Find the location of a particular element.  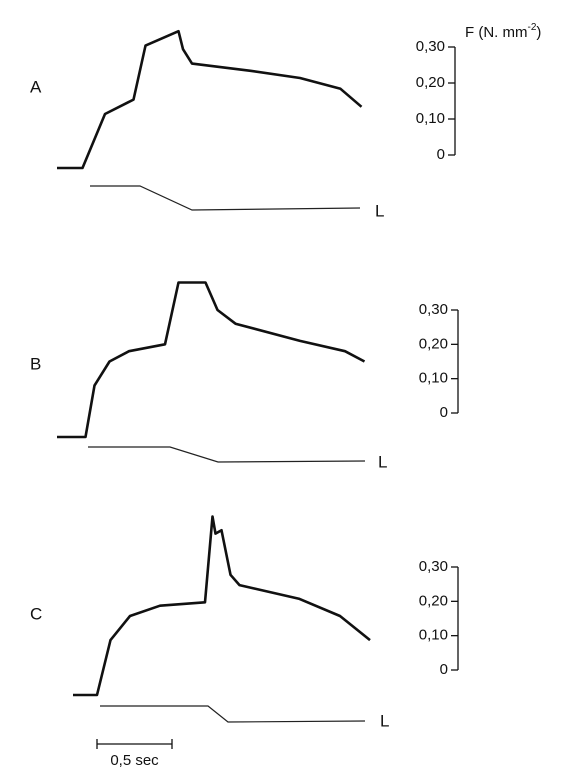

y-axis-label: F (N. mm-2) is located at coordinates (503, 31).